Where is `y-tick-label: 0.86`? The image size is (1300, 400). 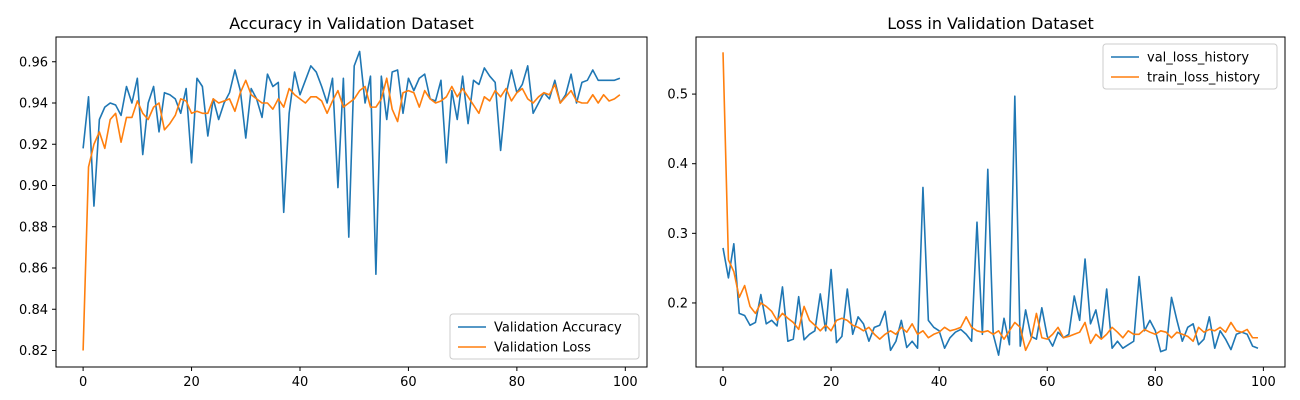
y-tick-label: 0.86 is located at coordinates (33, 269).